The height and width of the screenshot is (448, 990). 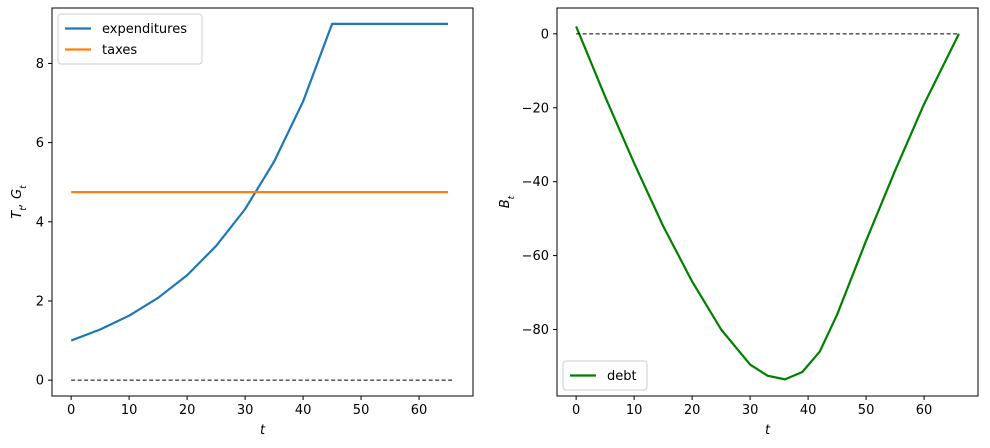 What do you see at coordinates (119, 50) in the screenshot?
I see `legend-label-taxes: taxes` at bounding box center [119, 50].